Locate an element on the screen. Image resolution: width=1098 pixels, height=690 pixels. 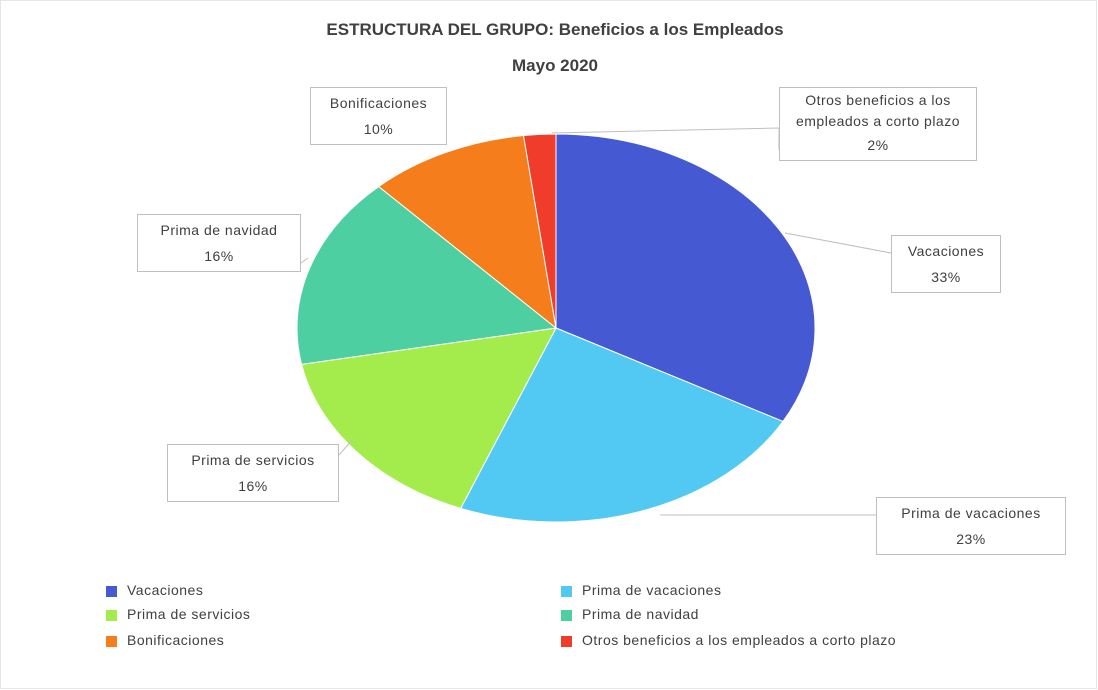
data-label: Bonificaciones 10% is located at coordinates (378, 116).